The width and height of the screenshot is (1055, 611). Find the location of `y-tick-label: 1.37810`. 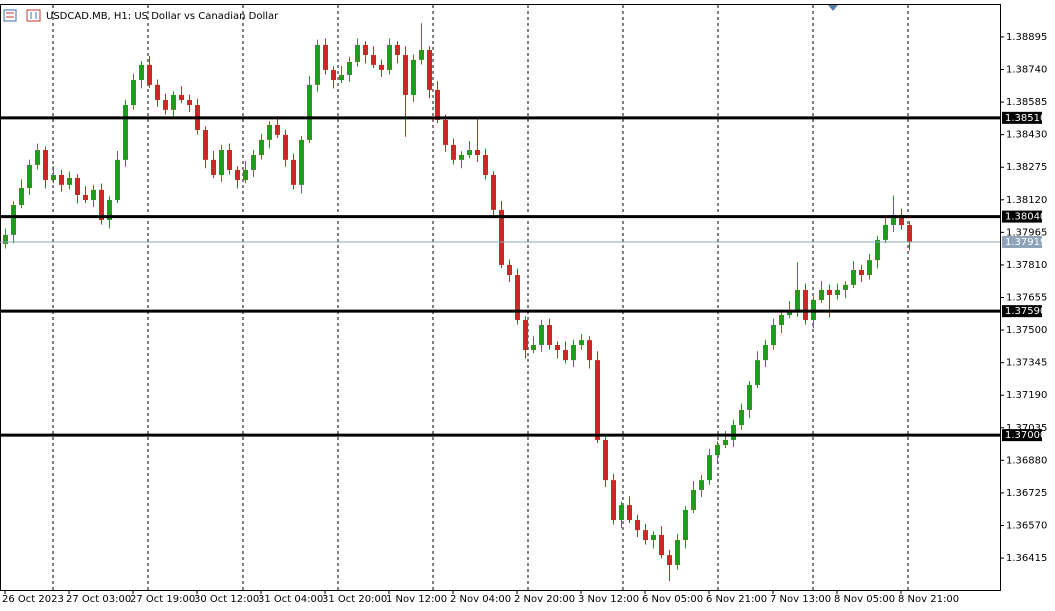

y-tick-label: 1.37810 is located at coordinates (1026, 265).